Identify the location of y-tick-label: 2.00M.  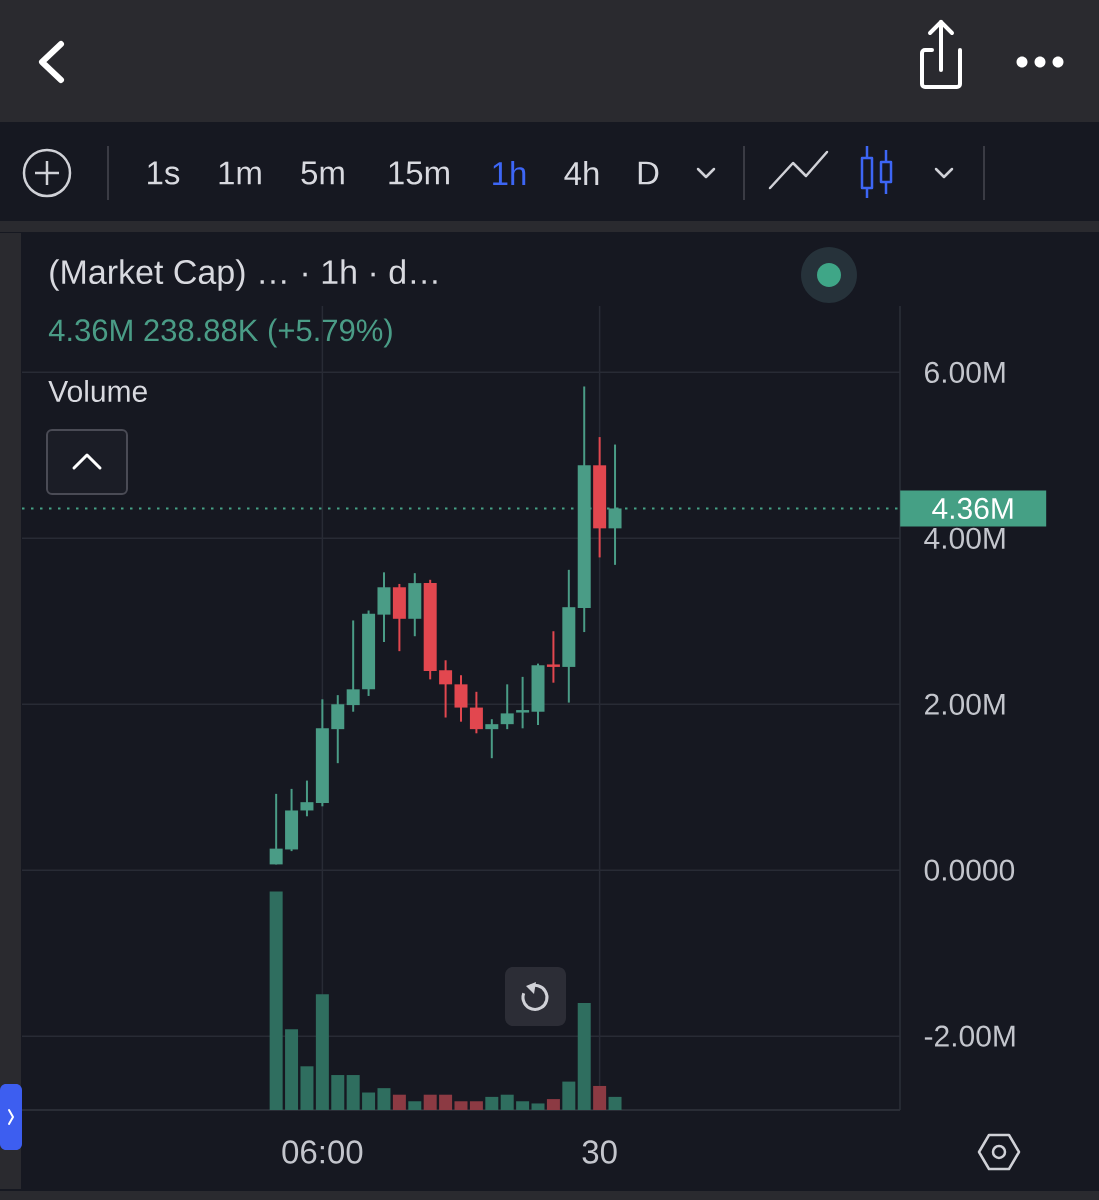
(965, 704).